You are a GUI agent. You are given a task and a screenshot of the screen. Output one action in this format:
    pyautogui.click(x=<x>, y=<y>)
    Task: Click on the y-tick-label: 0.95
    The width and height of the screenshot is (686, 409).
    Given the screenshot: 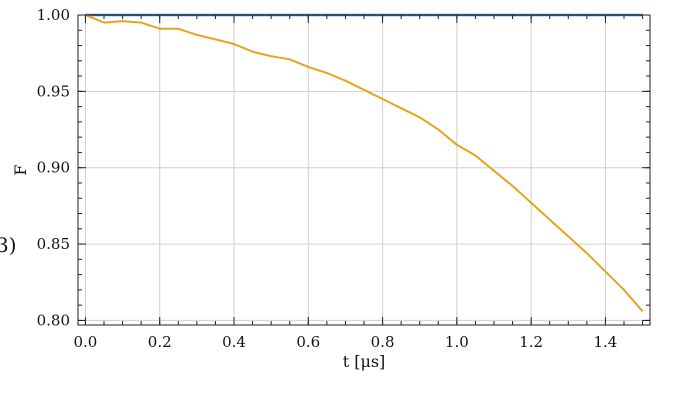 What is the action you would take?
    pyautogui.click(x=53, y=91)
    